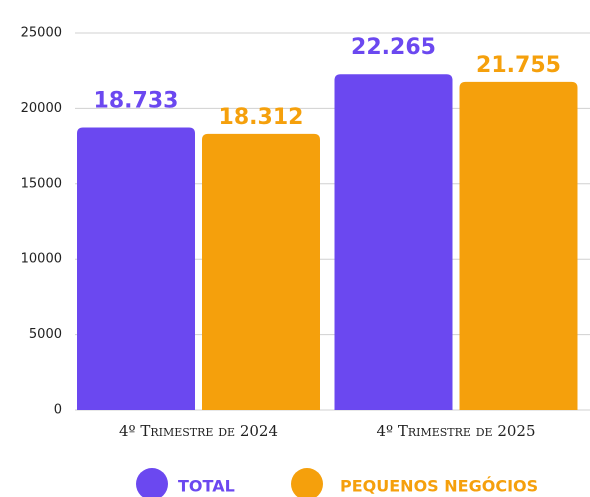  I want to click on y-tick-label: 0, so click(58, 410).